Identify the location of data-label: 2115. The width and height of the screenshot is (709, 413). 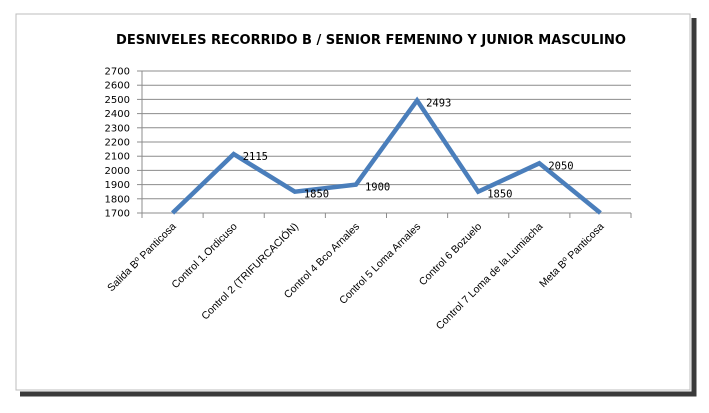
(255, 157).